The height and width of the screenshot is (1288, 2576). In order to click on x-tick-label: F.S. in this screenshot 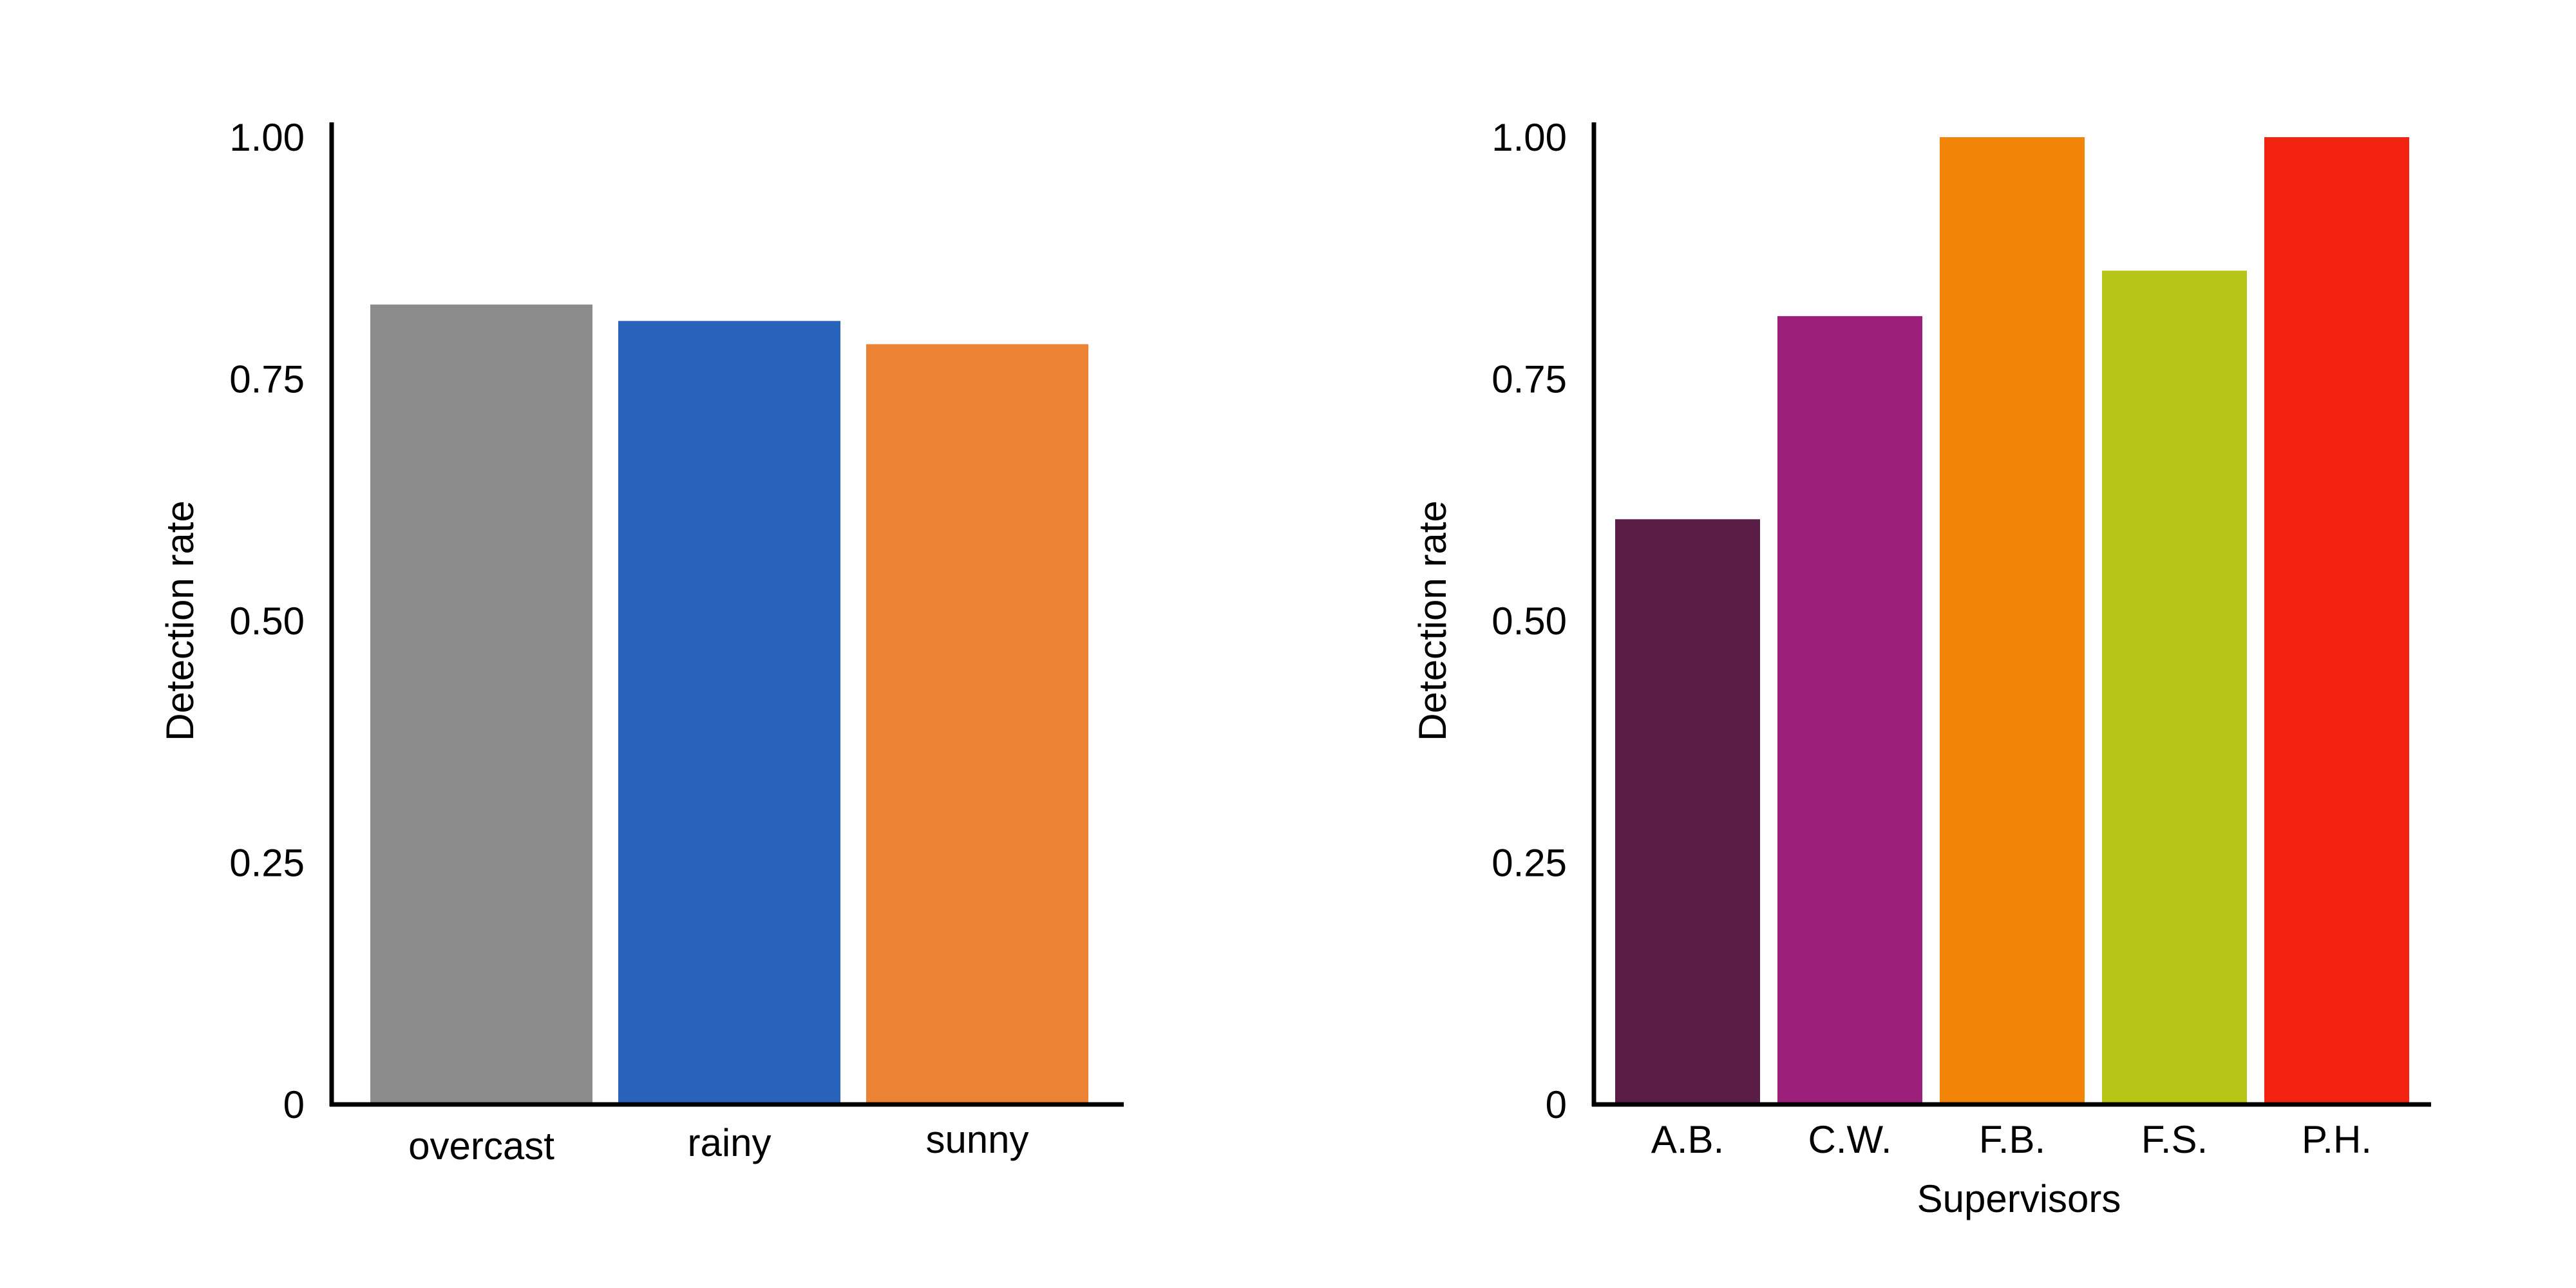, I will do `click(2174, 1139)`.